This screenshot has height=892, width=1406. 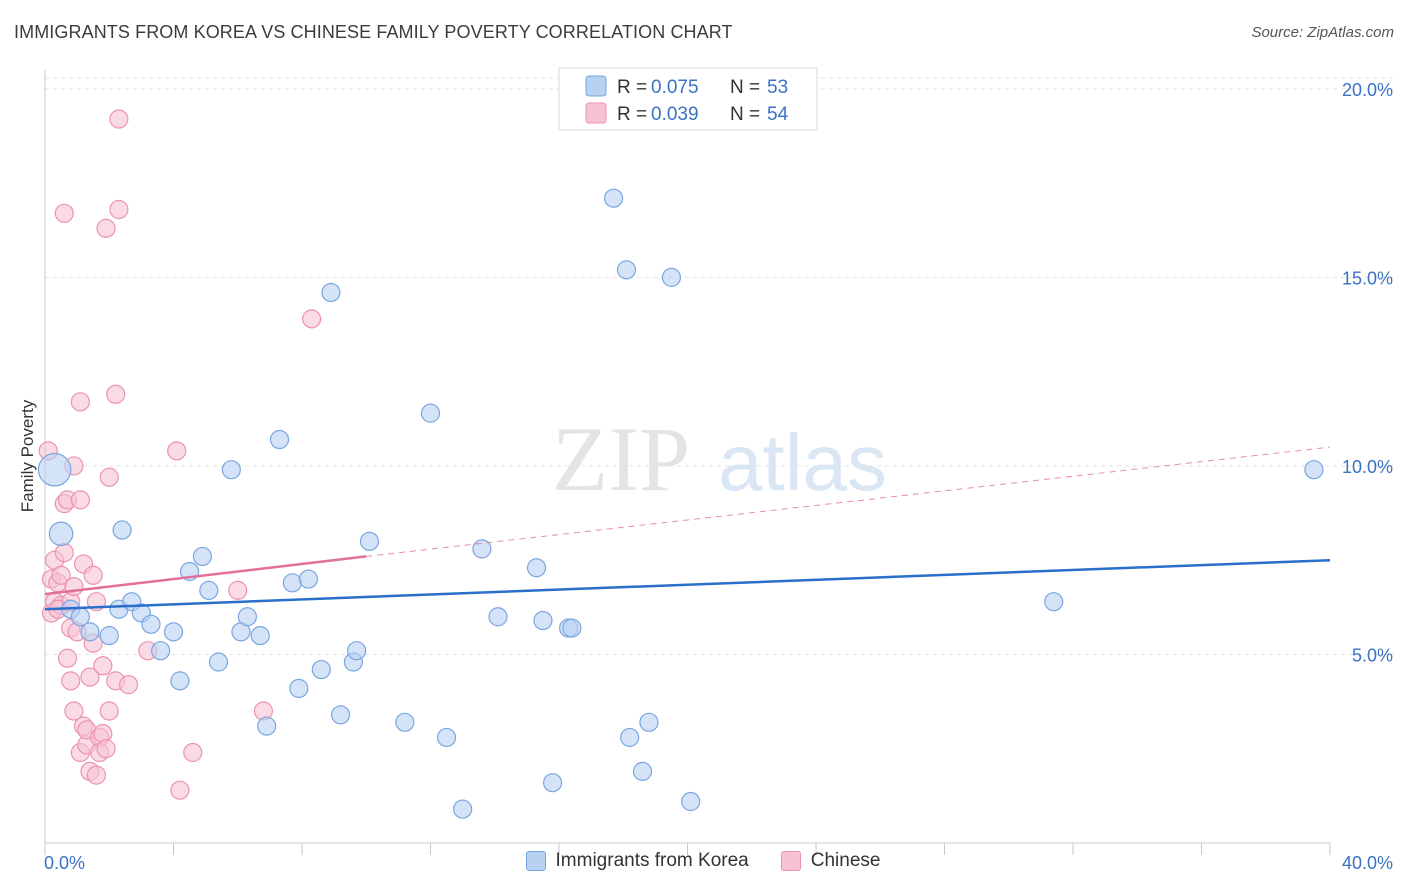 I want to click on legend-box: R = 0.075 N = 53 R = 0.039 N = 54, so click(x=688, y=99).